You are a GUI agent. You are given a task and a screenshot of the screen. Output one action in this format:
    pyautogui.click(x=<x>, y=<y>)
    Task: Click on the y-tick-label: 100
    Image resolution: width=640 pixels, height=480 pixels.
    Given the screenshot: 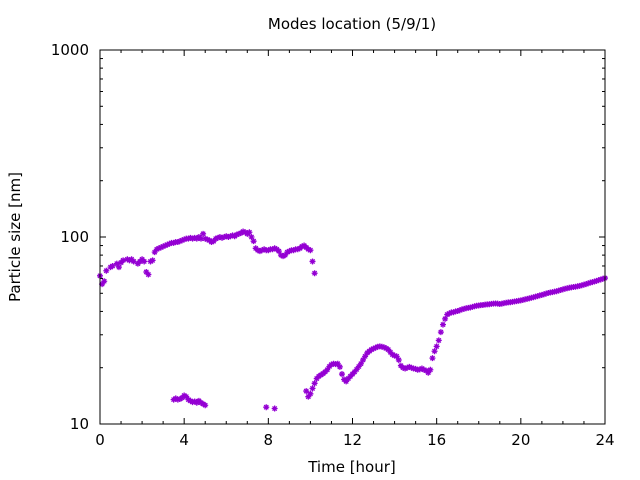 What is the action you would take?
    pyautogui.click(x=74, y=237)
    